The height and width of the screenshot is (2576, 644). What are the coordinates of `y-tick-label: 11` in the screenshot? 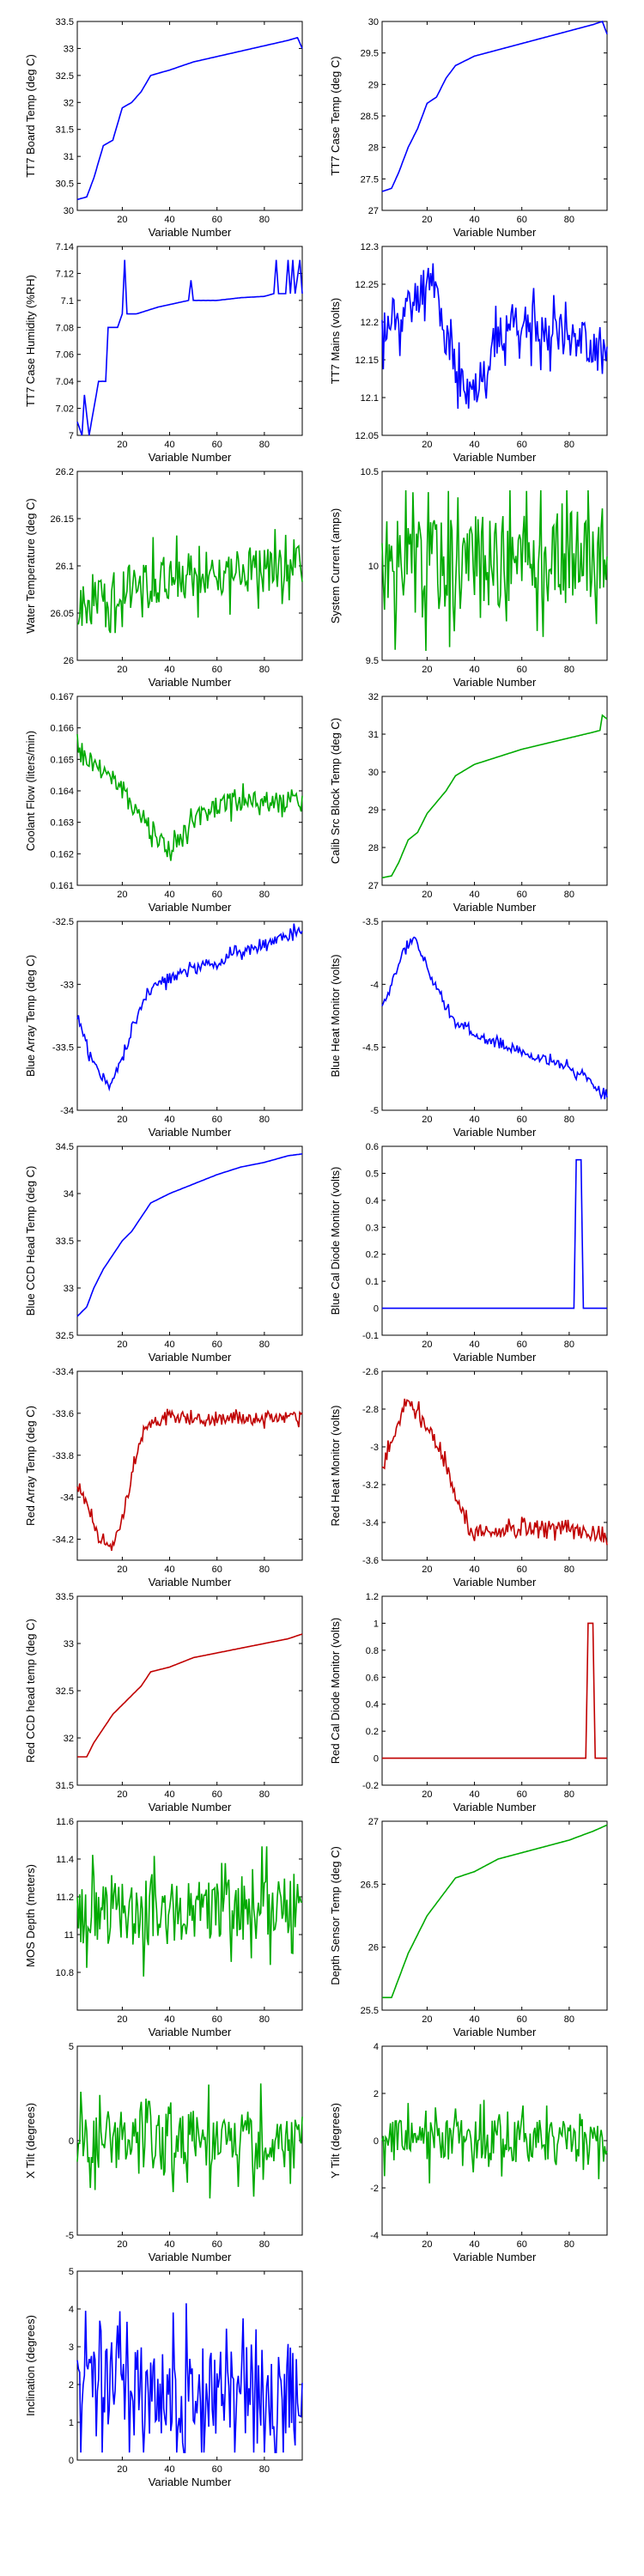 It's located at (69, 1936).